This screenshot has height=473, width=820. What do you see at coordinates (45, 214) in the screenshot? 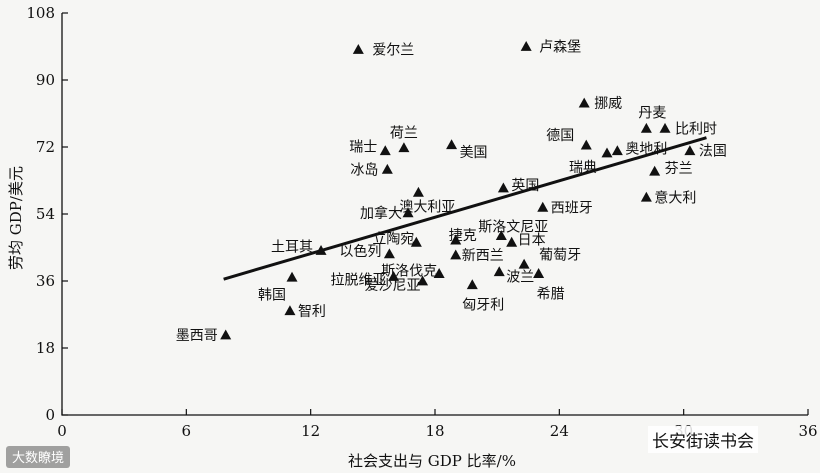
I see `y-tick-label: 54` at bounding box center [45, 214].